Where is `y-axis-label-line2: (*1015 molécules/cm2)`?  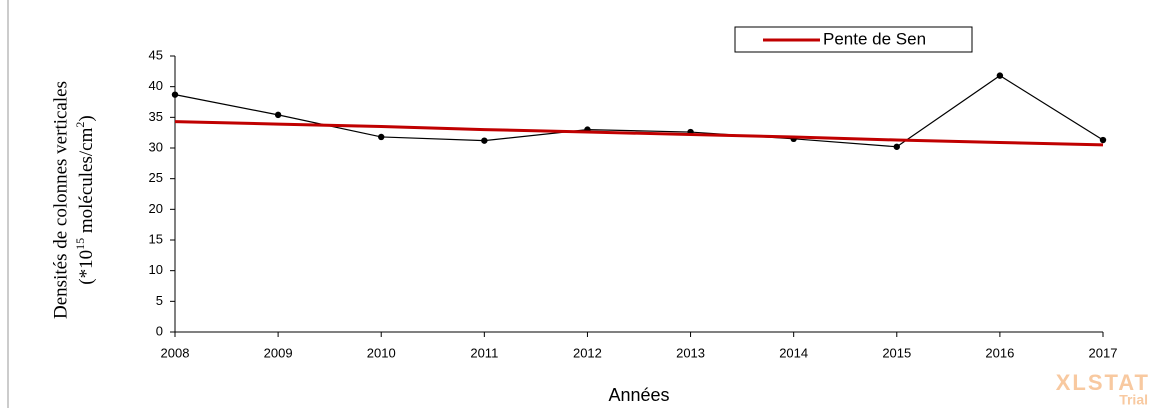
y-axis-label-line2: (*1015 molécules/cm2) is located at coordinates (85, 199).